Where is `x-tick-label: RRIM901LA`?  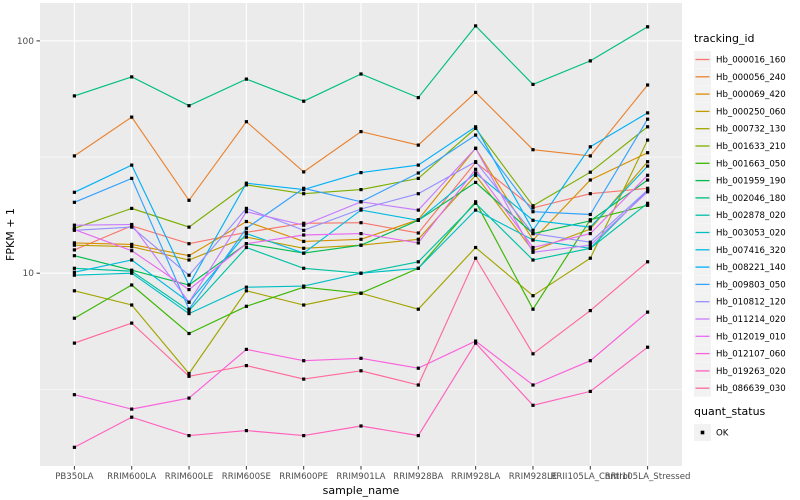
x-tick-label: RRIM901LA is located at coordinates (360, 477).